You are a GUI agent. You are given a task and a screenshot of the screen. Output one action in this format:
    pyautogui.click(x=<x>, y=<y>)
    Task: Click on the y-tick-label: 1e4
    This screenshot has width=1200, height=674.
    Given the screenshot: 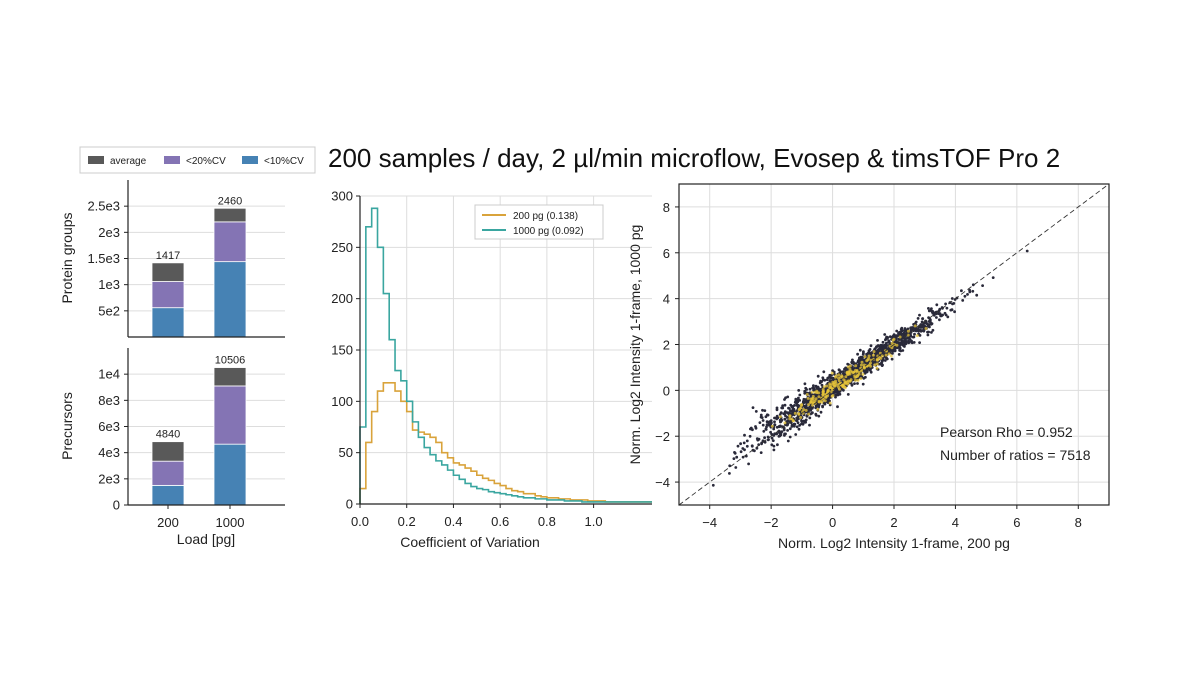 What is the action you would take?
    pyautogui.click(x=109, y=374)
    